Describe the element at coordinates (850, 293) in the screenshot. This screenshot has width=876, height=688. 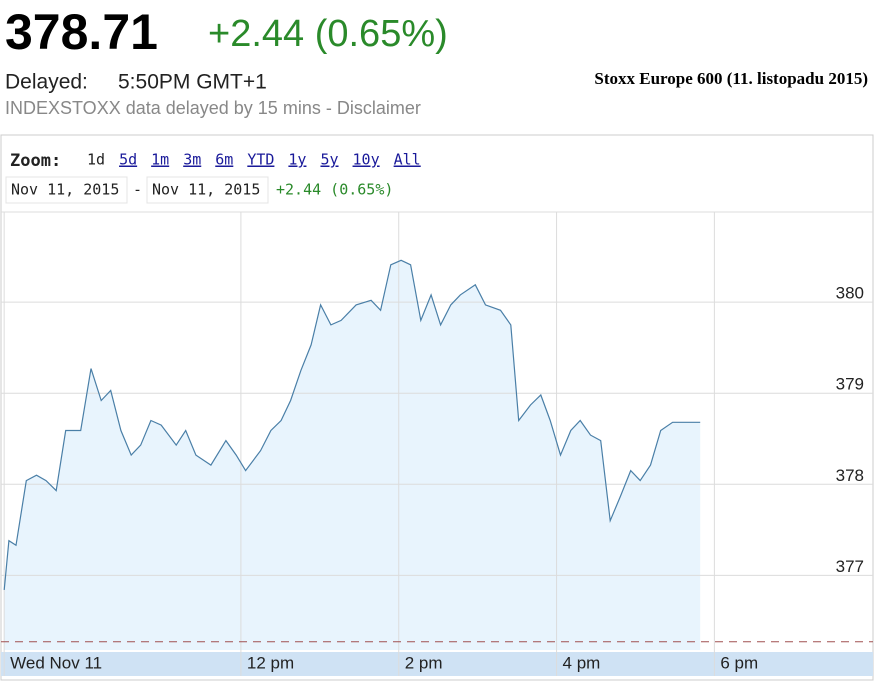
I see `y-tick-label: 380` at that location.